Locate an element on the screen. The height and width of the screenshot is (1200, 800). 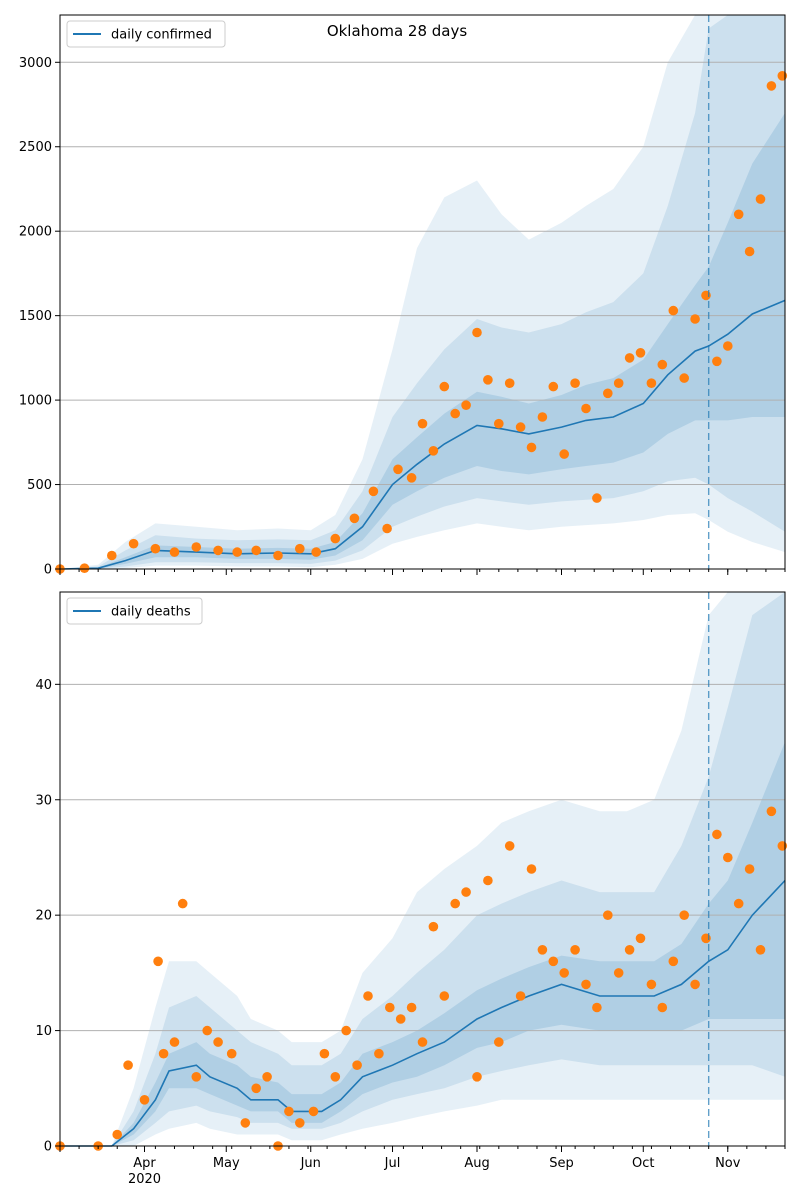
legend-label: daily confirmed is located at coordinates (161, 35).